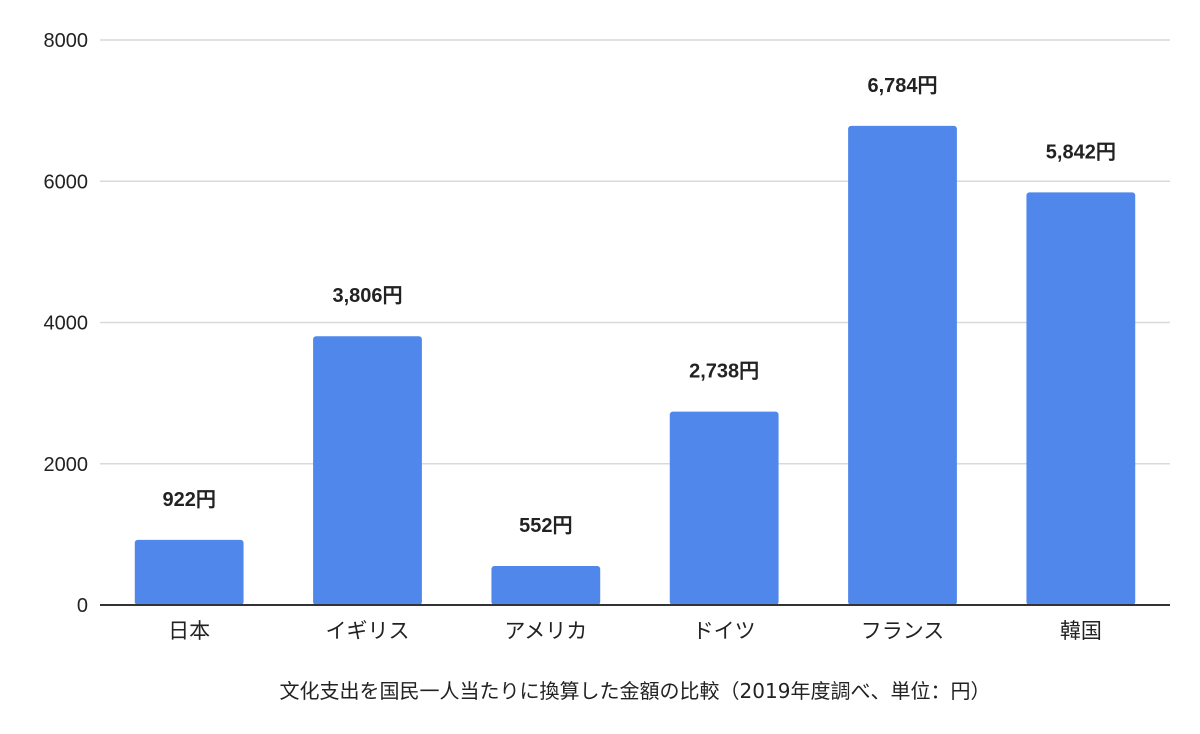  What do you see at coordinates (188, 500) in the screenshot?
I see `data-label: 922円` at bounding box center [188, 500].